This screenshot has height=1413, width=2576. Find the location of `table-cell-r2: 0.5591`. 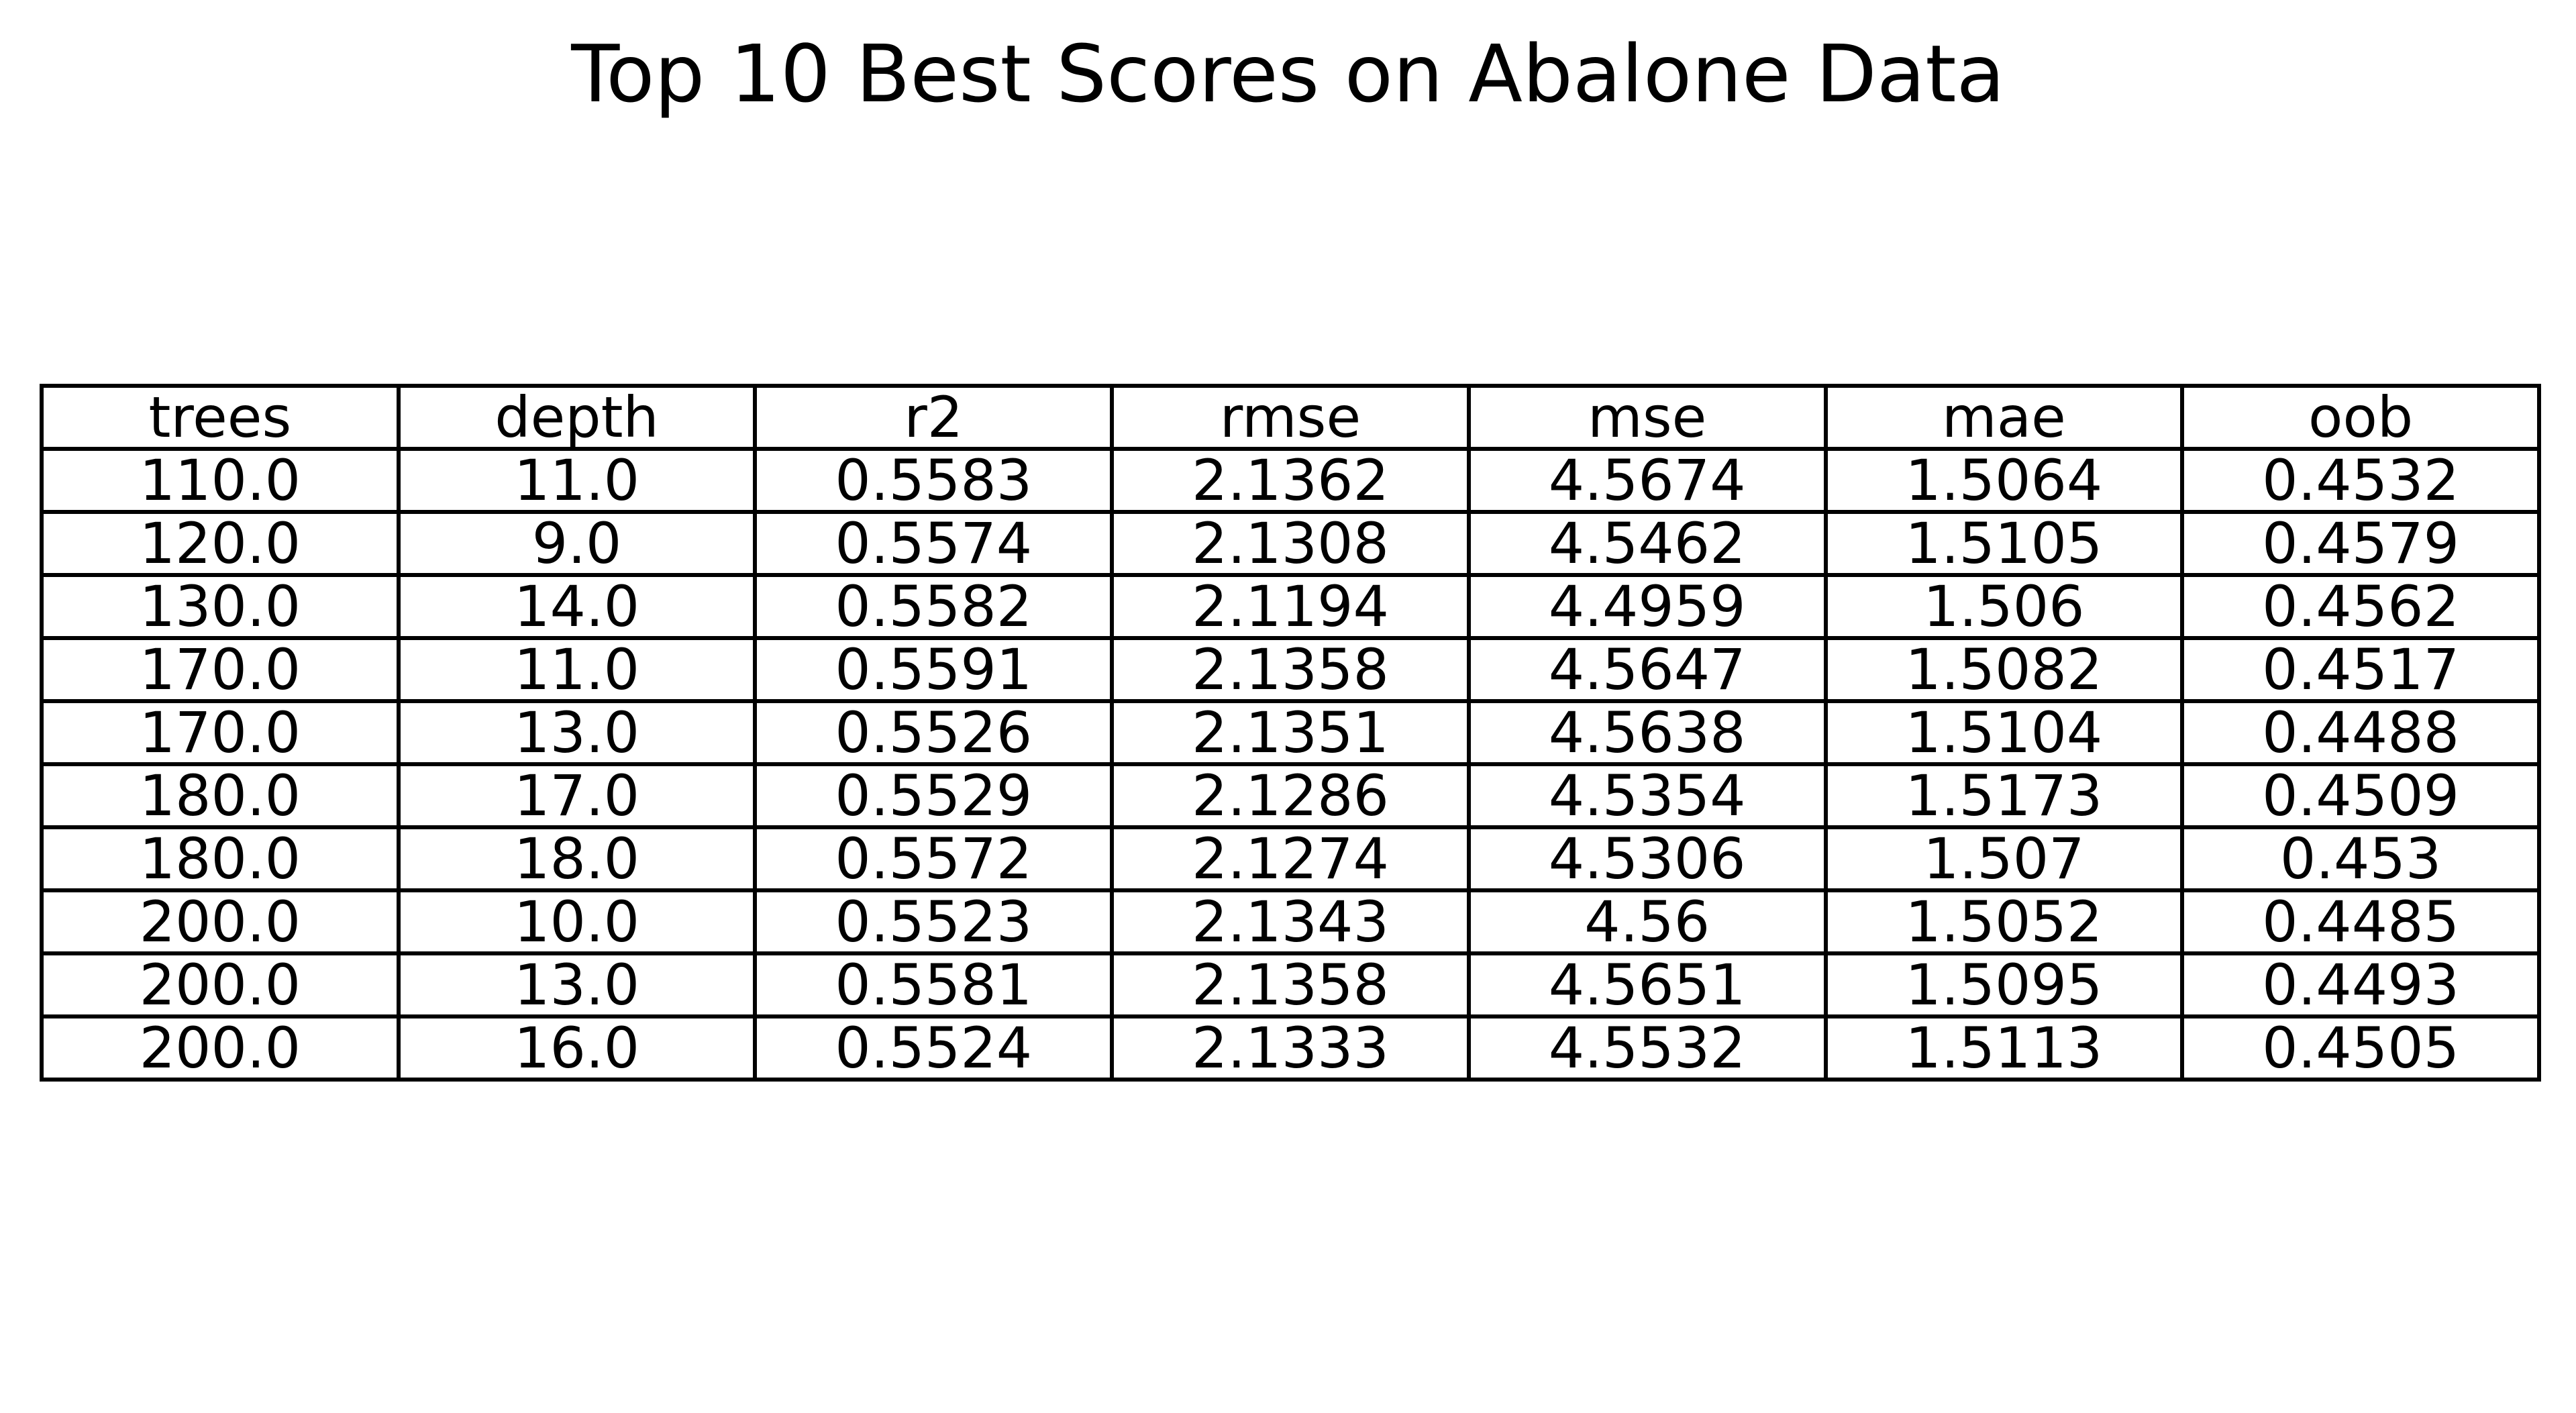

table-cell-r2: 0.5591 is located at coordinates (934, 669).